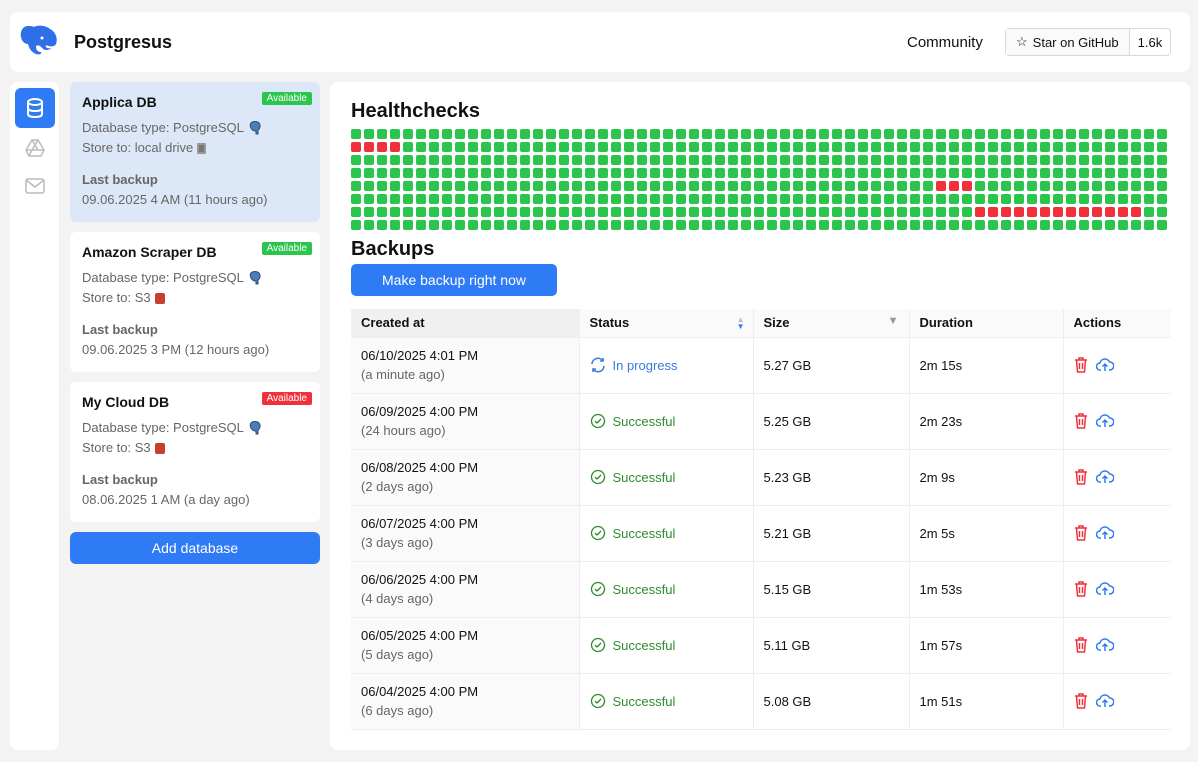 The height and width of the screenshot is (762, 1198). What do you see at coordinates (454, 280) in the screenshot?
I see `make-backup-button: Make backup right now` at bounding box center [454, 280].